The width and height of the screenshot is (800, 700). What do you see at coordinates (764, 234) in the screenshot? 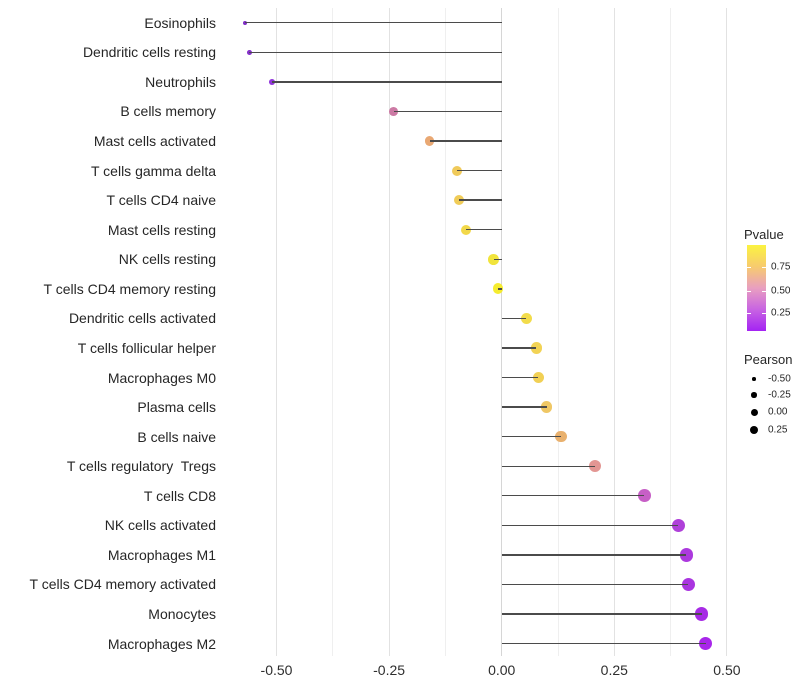
I see `pvalue-legend-title: Pvalue` at bounding box center [764, 234].